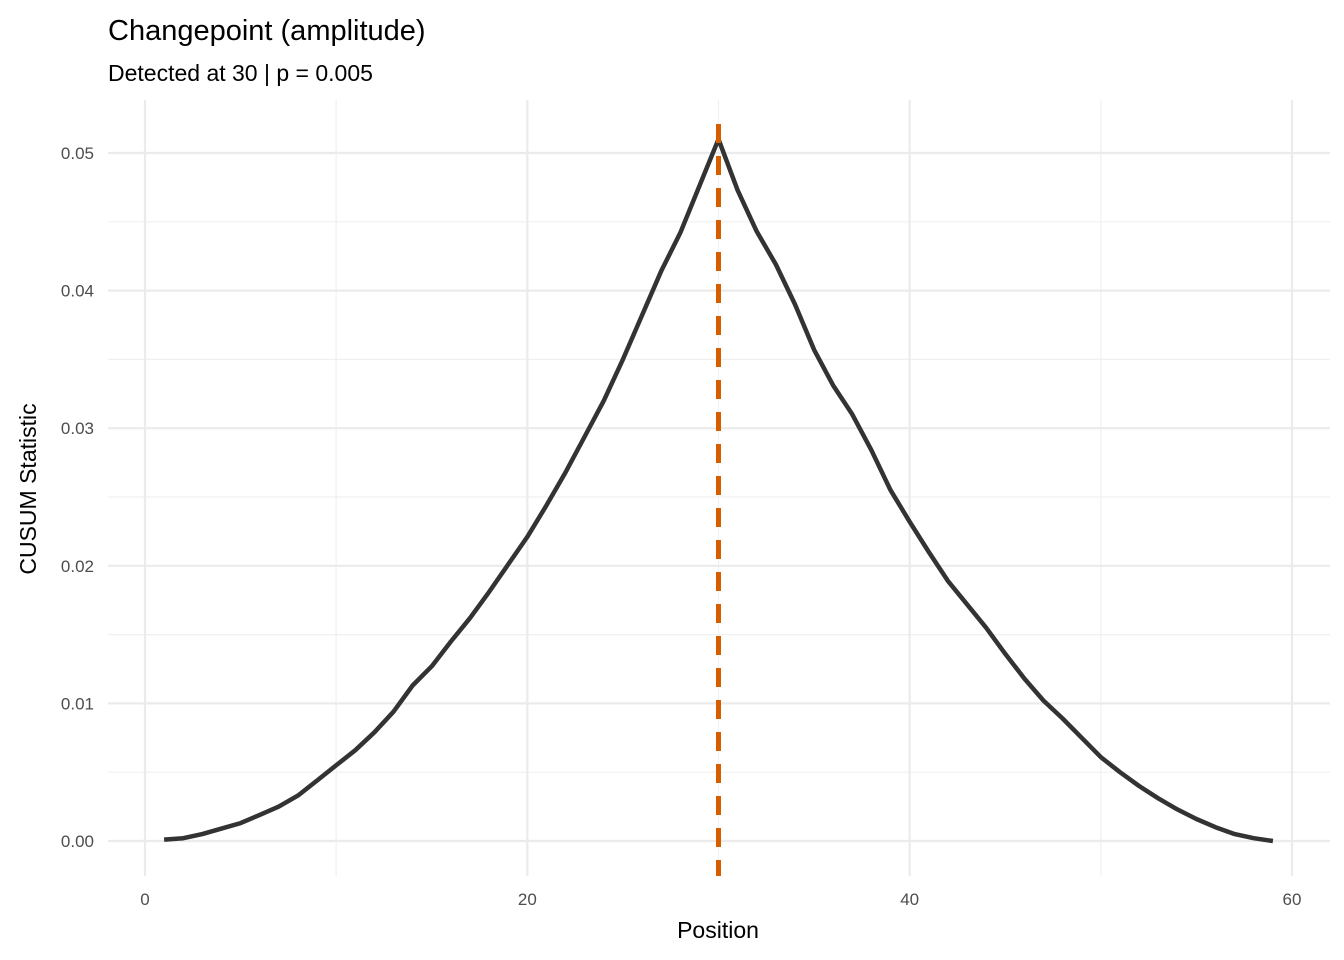 Image resolution: width=1344 pixels, height=960 pixels. I want to click on y-tick-label: 0.03, so click(77, 428).